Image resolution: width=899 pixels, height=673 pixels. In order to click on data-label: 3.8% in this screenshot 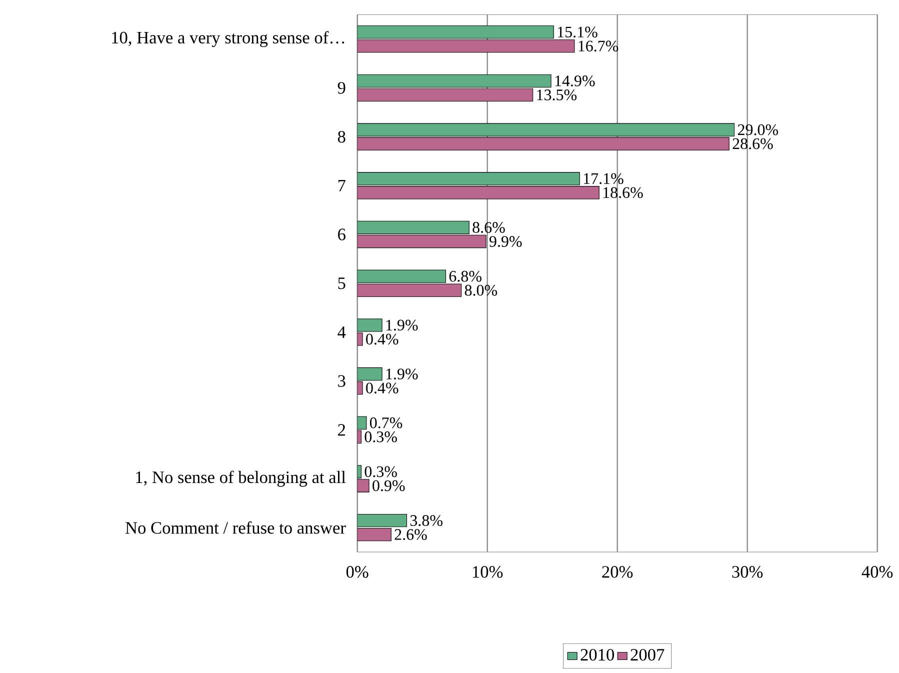, I will do `click(426, 520)`.